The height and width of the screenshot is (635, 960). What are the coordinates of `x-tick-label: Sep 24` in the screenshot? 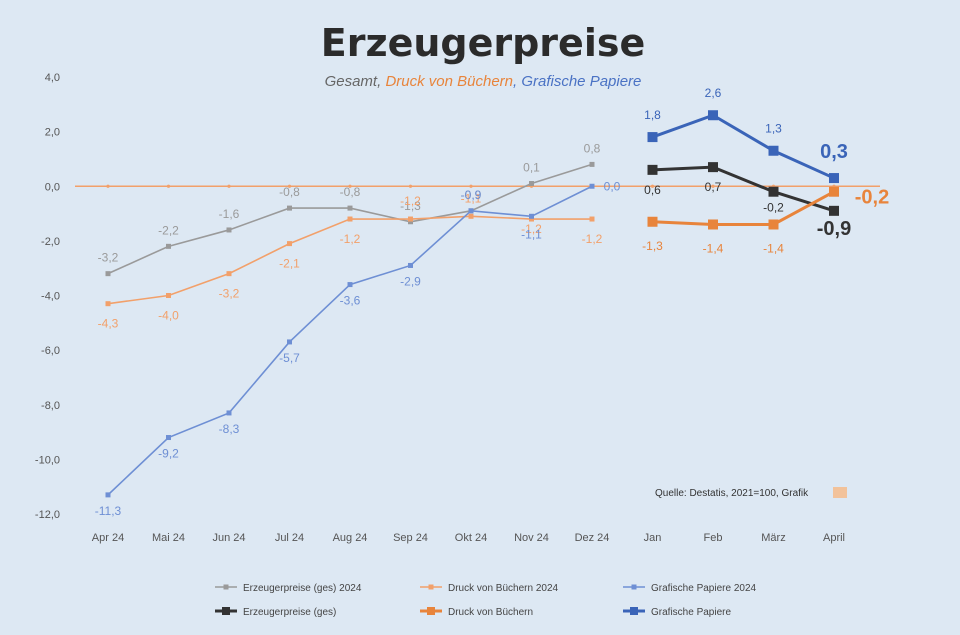 It's located at (410, 538).